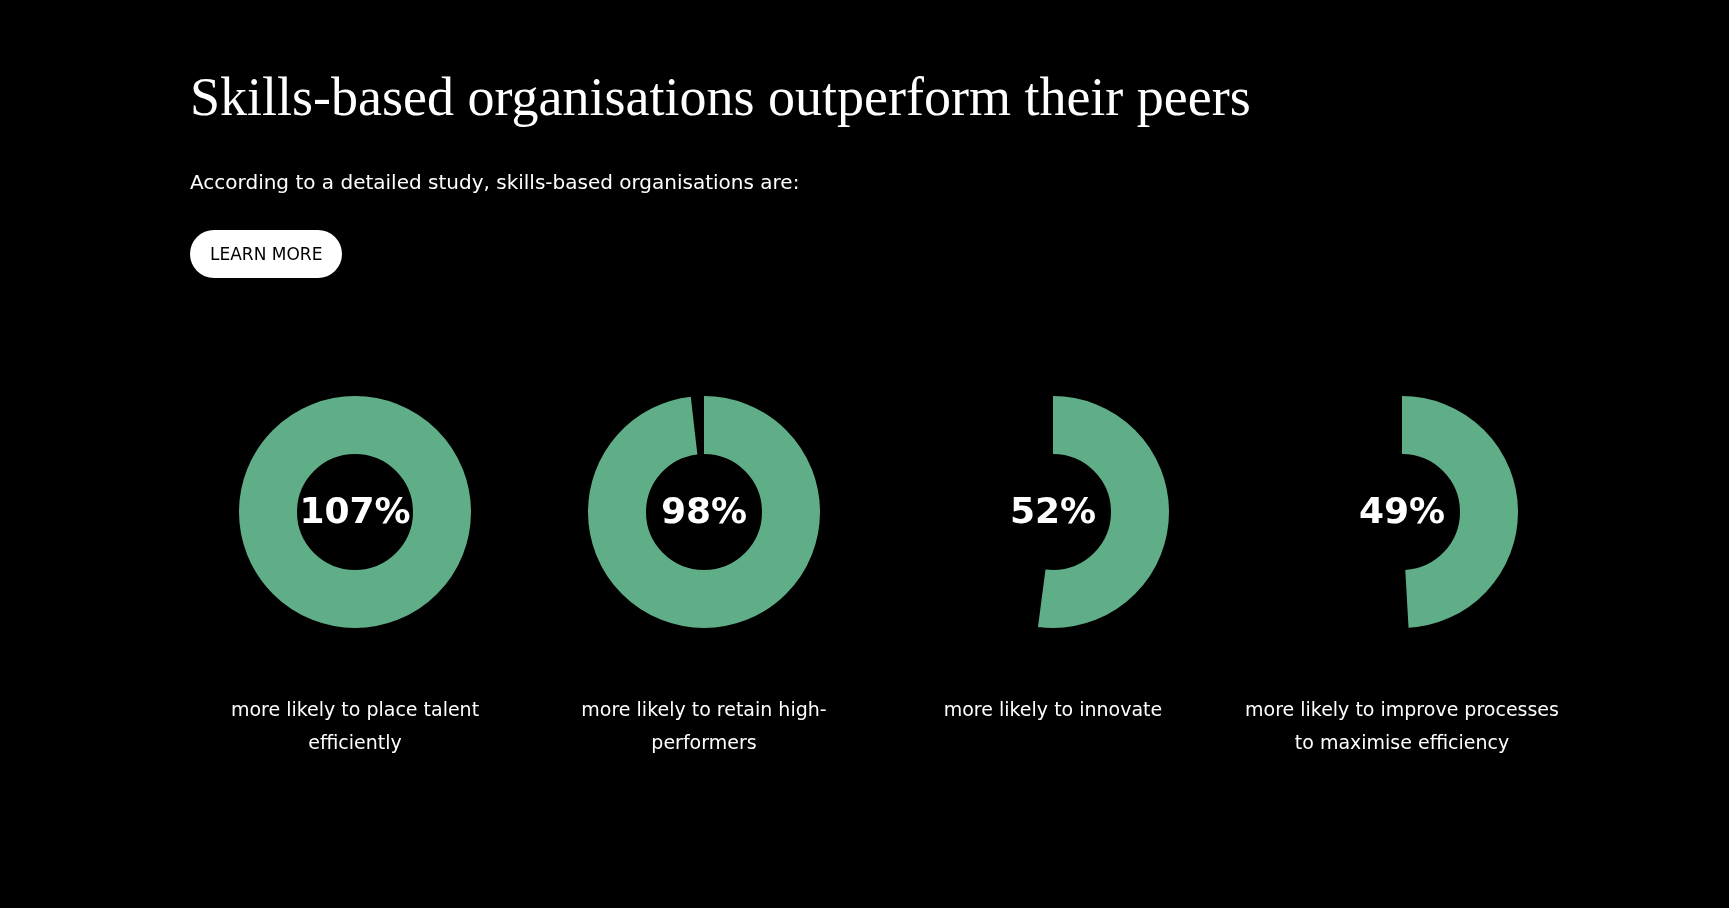  I want to click on data-label: 52%, so click(1053, 510).